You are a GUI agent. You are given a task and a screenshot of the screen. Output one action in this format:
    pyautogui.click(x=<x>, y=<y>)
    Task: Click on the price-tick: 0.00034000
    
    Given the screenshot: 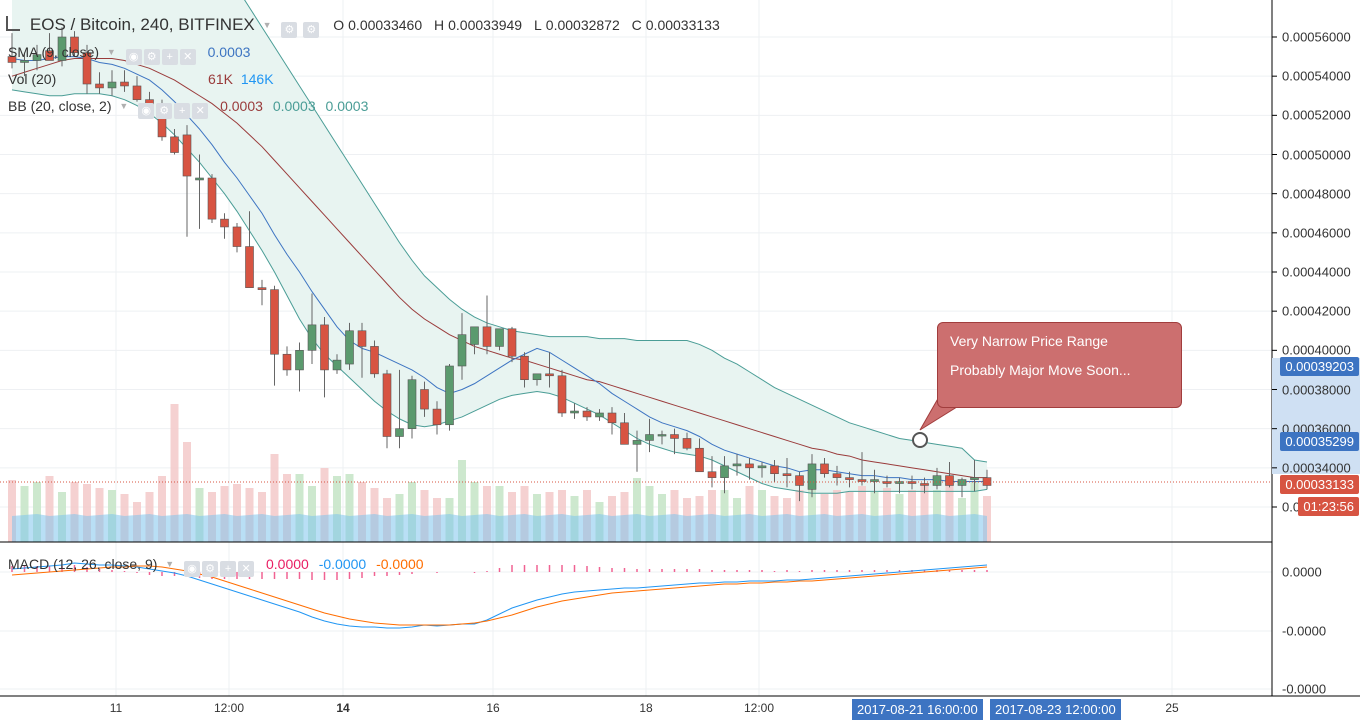 What is the action you would take?
    pyautogui.click(x=1316, y=468)
    